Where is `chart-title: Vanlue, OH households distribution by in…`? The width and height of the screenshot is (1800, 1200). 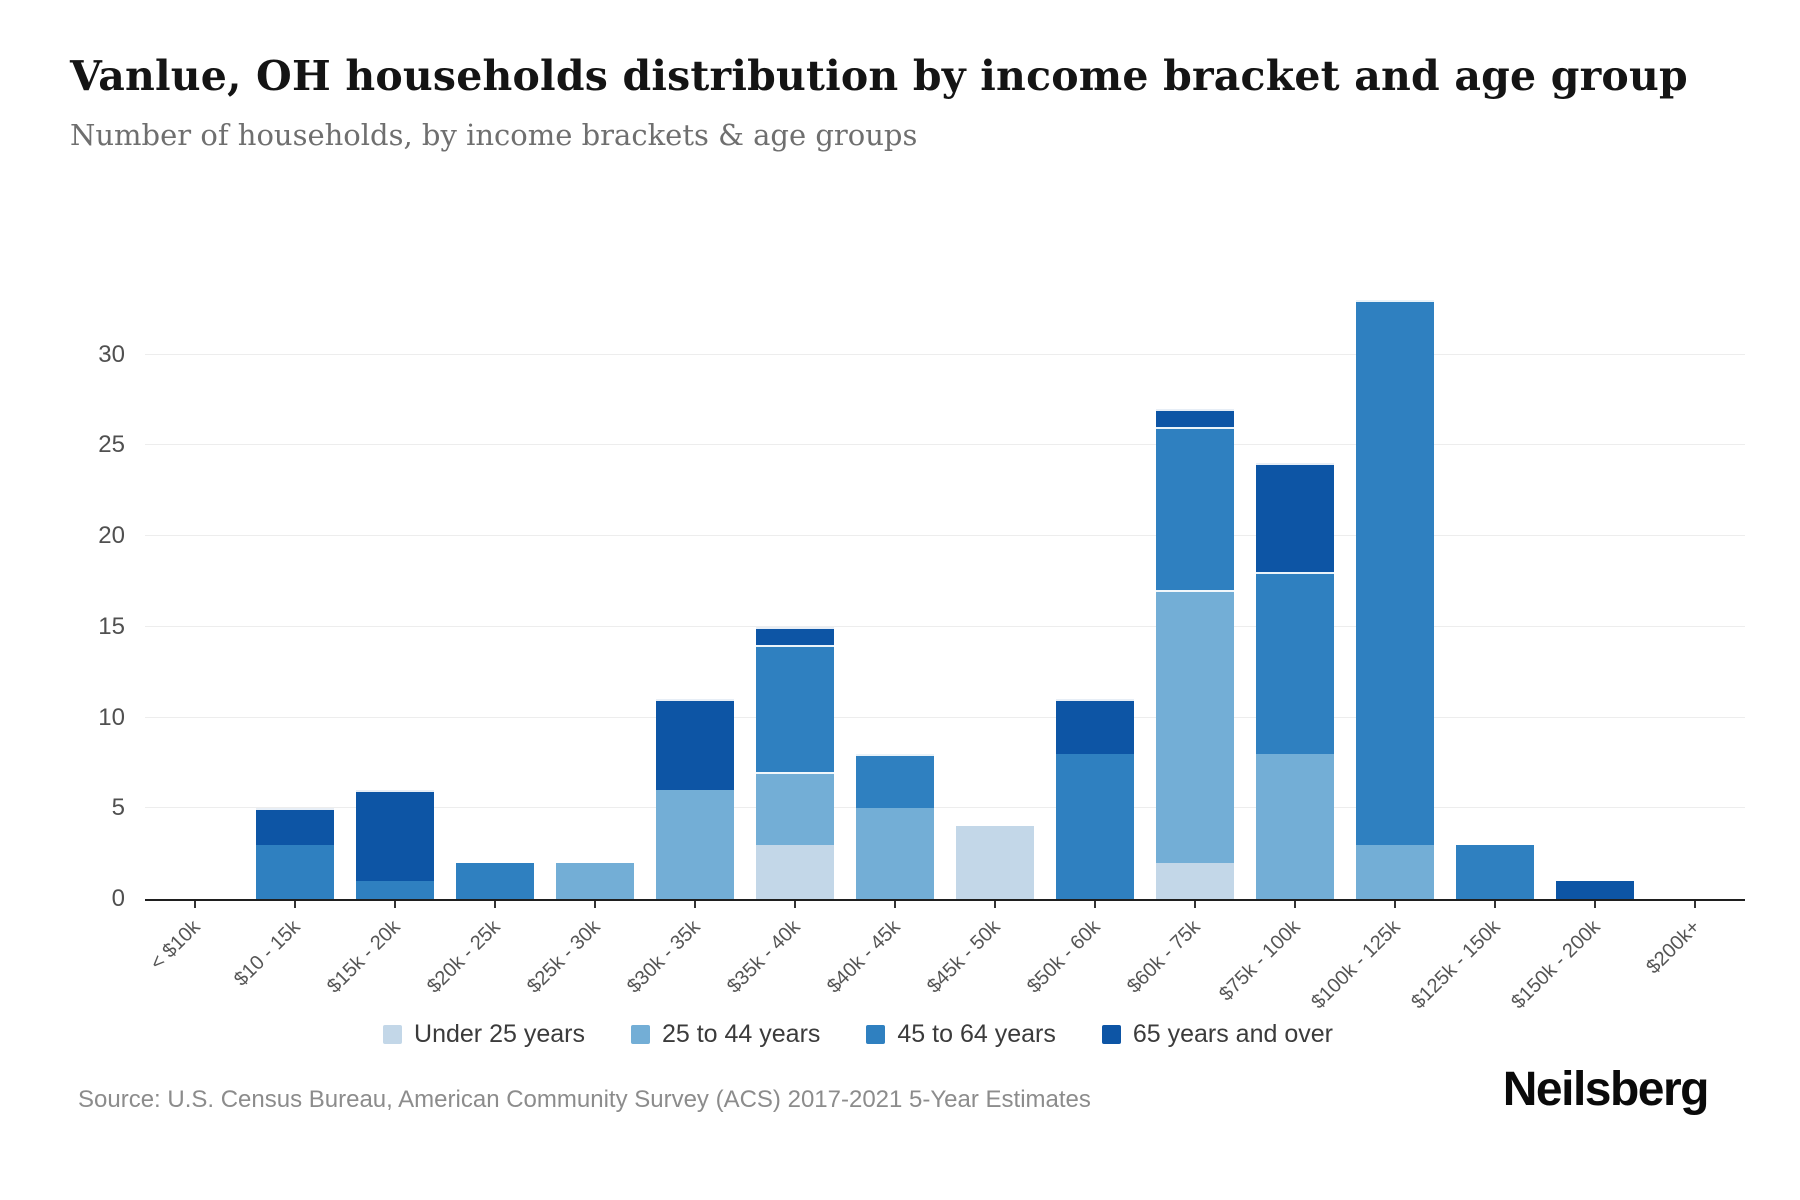
chart-title: Vanlue, OH households distribution by in… is located at coordinates (879, 76).